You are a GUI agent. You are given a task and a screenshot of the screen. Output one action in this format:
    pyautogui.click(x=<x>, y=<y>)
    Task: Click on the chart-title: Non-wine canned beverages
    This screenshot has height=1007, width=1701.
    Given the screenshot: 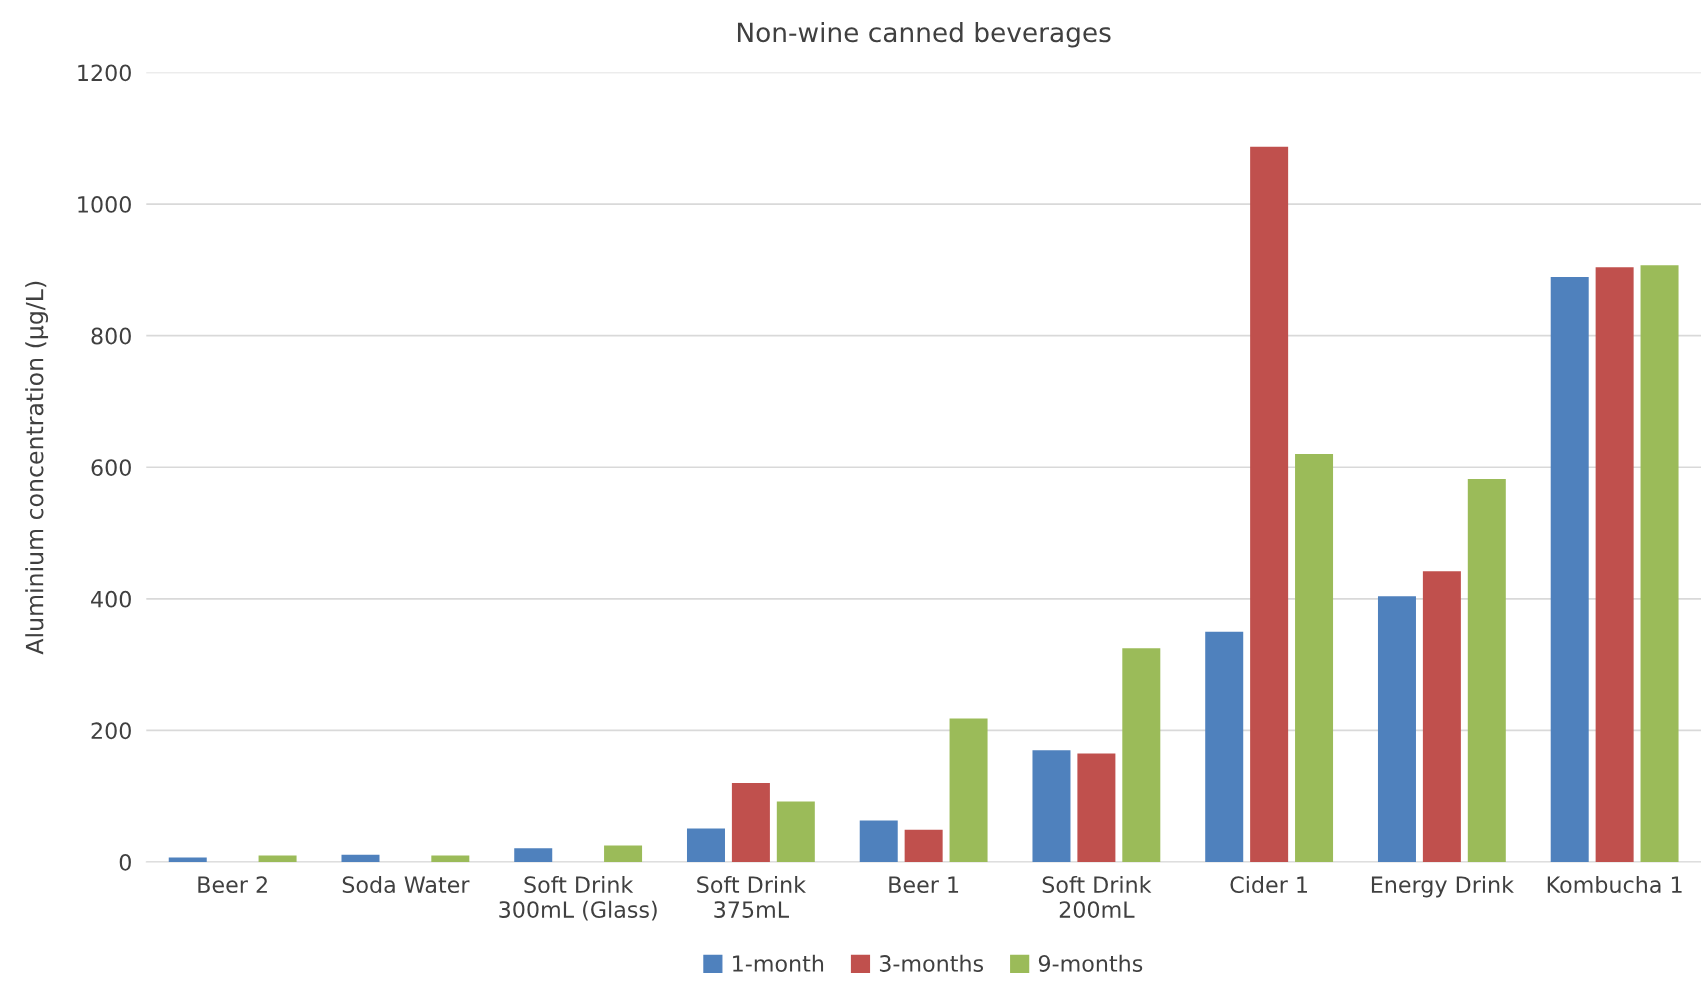 What is the action you would take?
    pyautogui.click(x=924, y=34)
    